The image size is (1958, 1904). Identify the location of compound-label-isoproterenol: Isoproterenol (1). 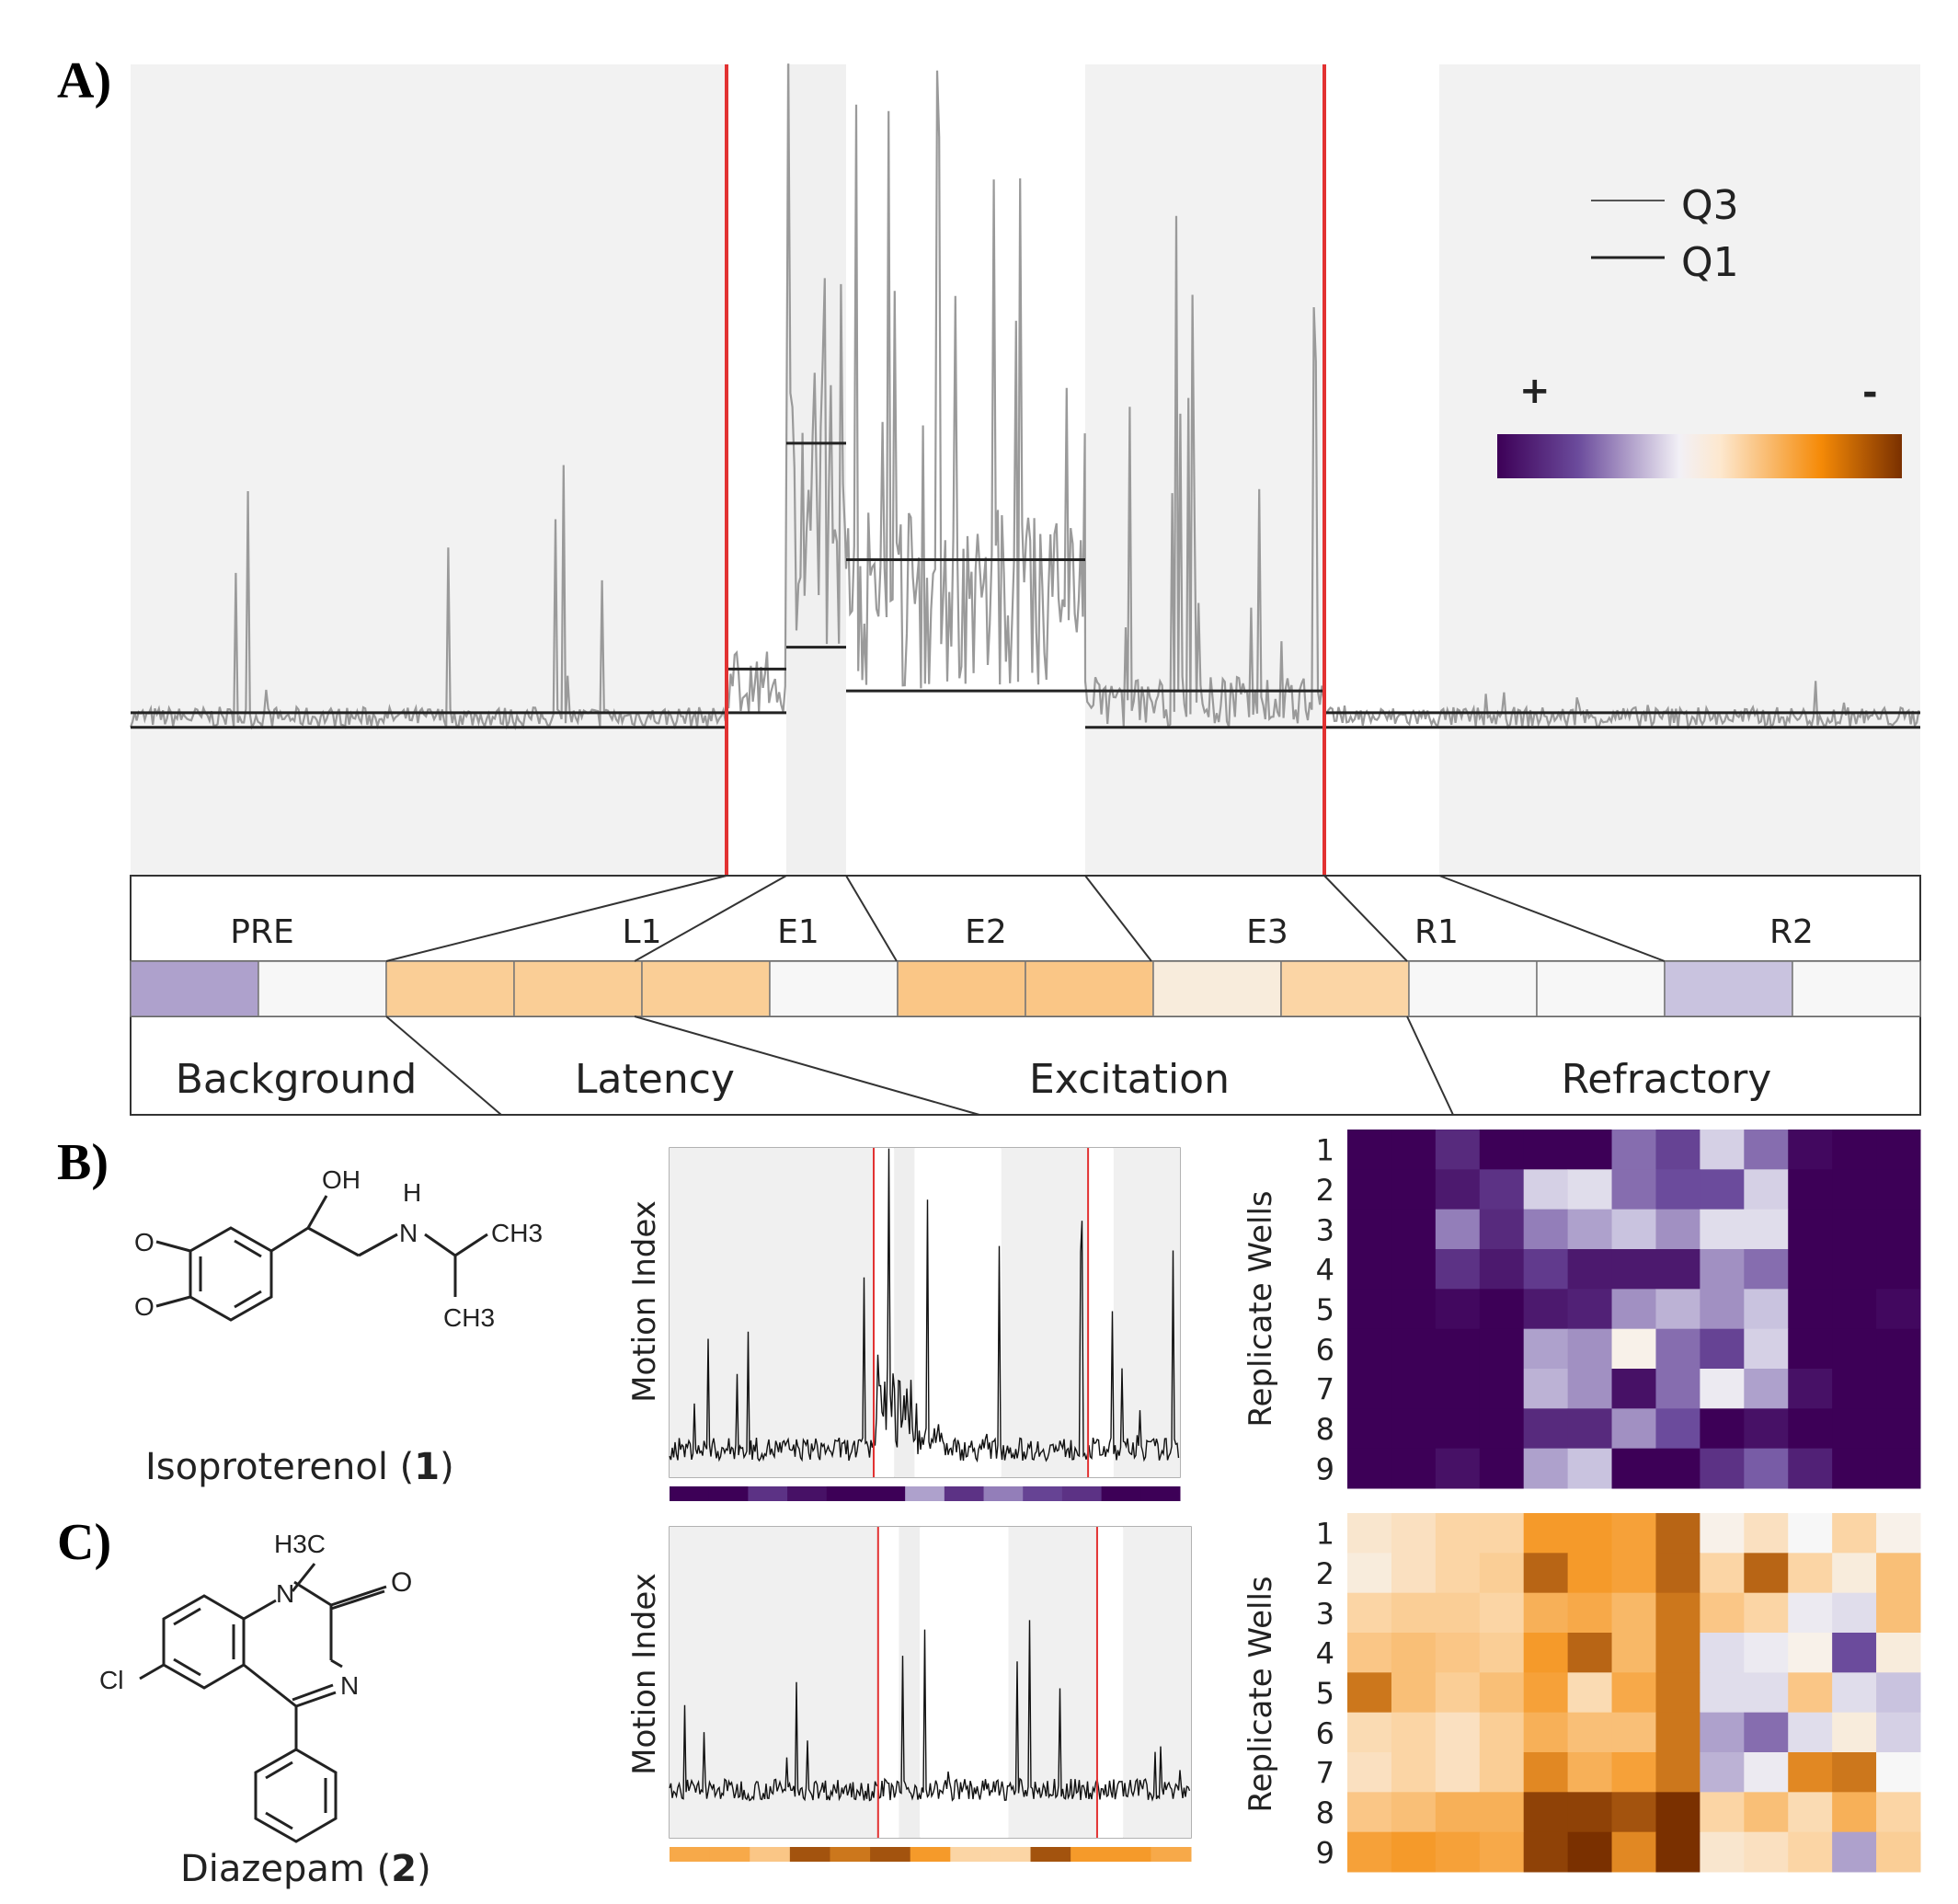
(300, 1467).